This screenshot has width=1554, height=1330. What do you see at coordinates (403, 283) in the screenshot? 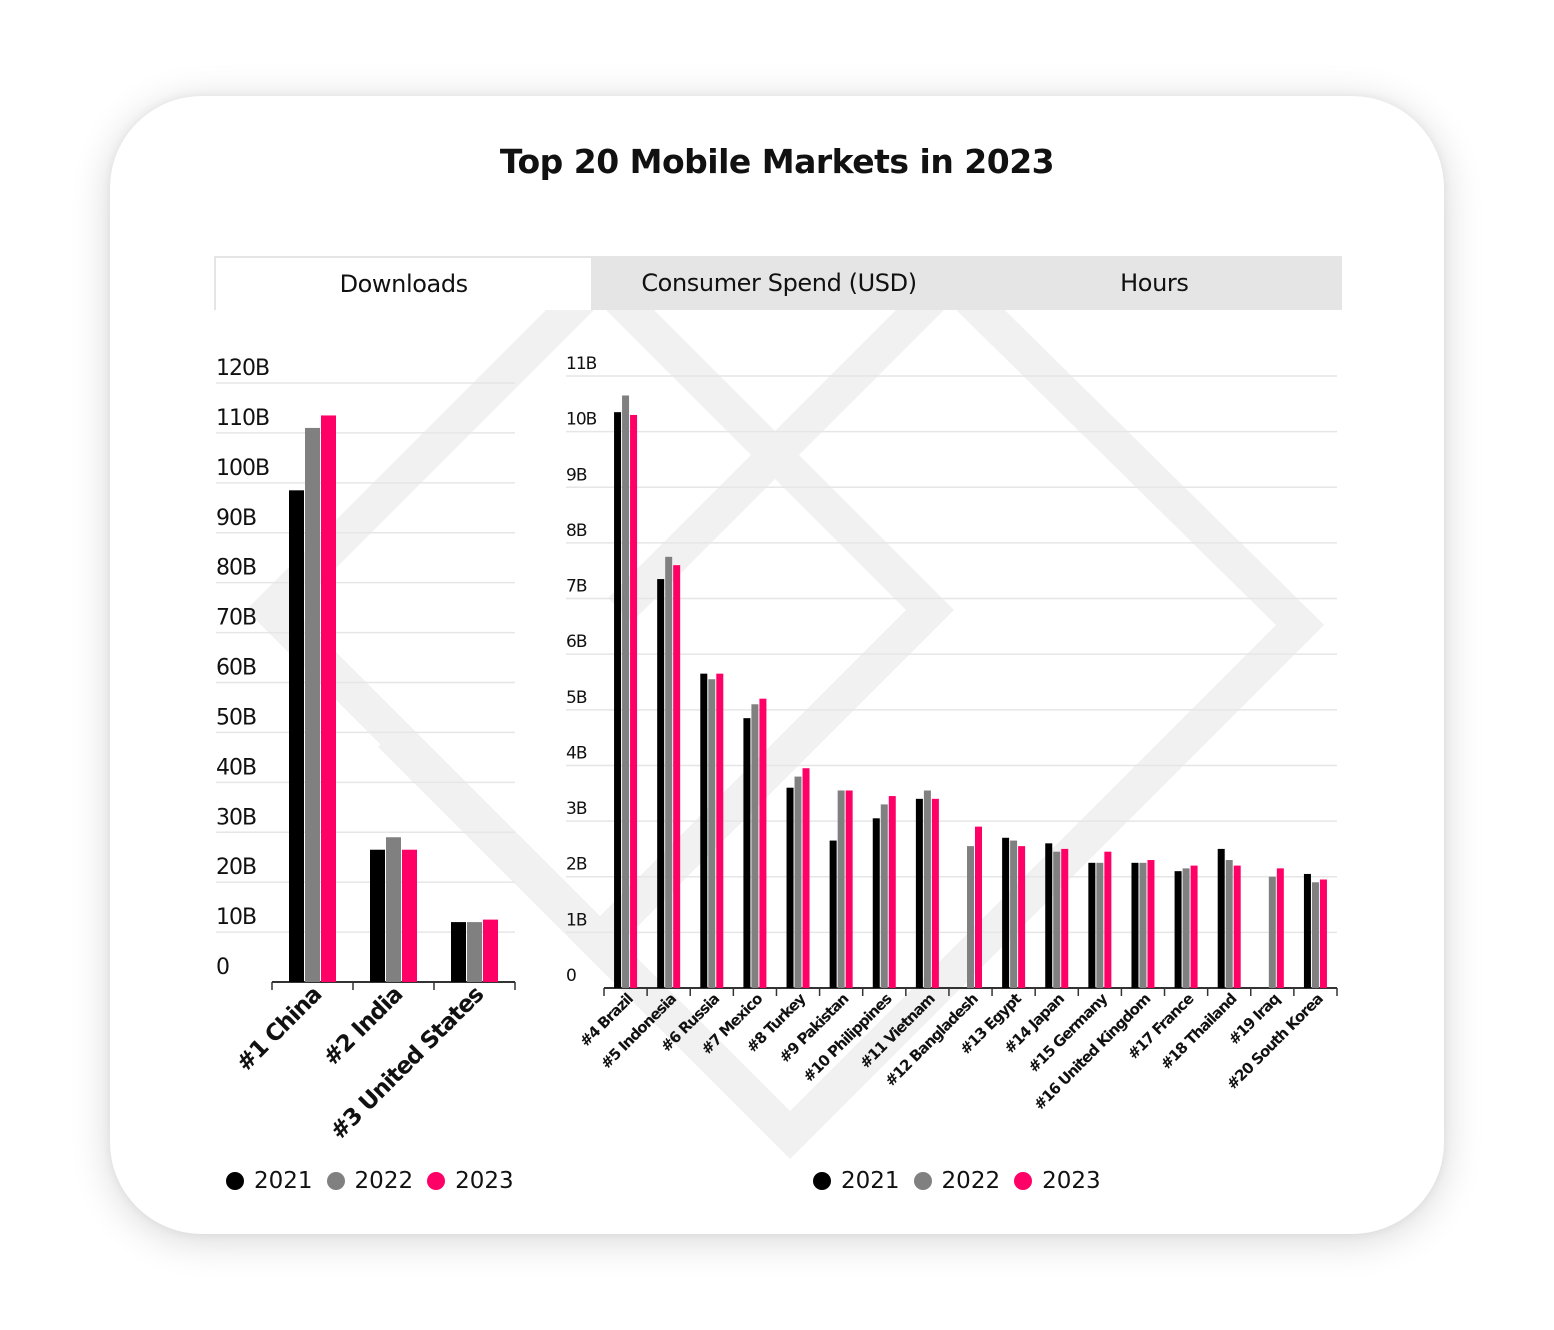
I see `tab-downloads: Downloads` at bounding box center [403, 283].